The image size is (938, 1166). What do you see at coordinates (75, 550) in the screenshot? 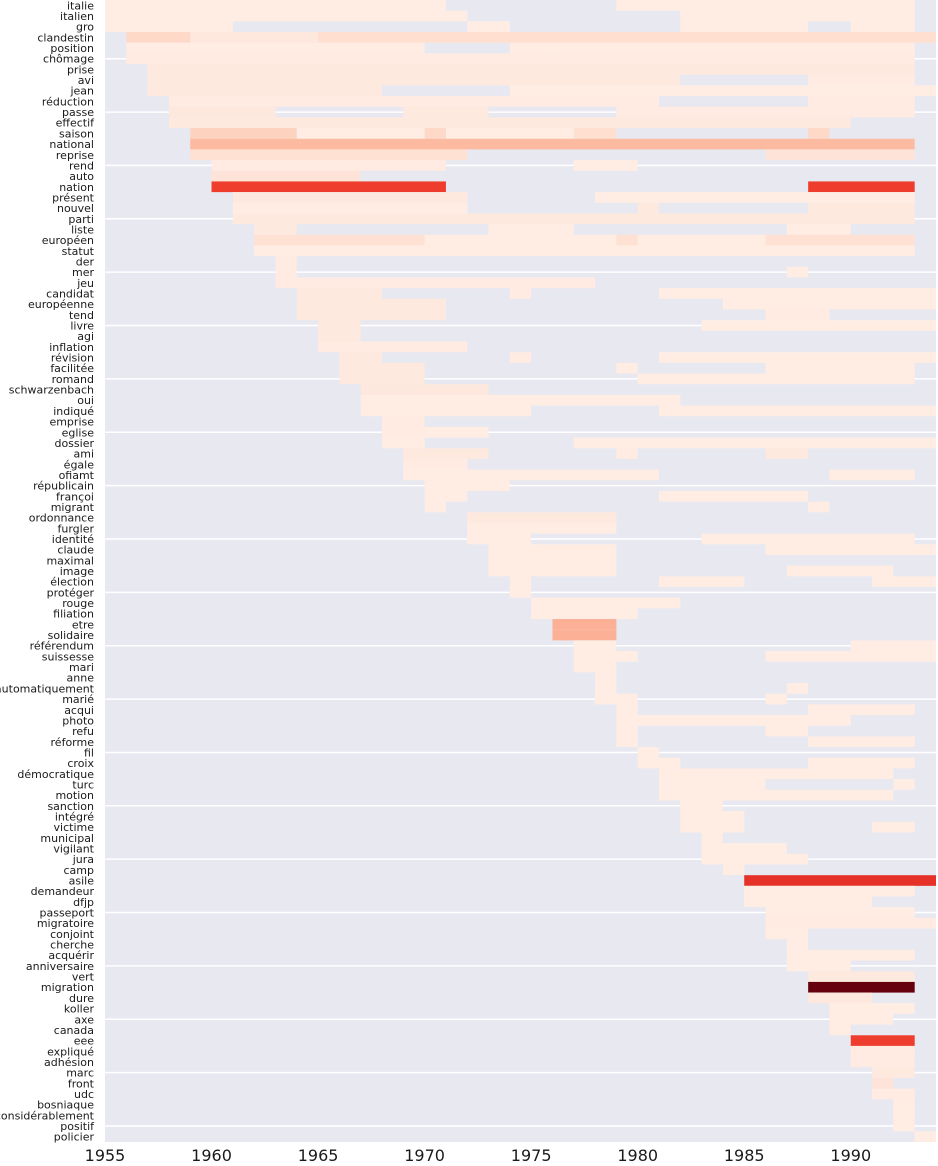
I see `y-tick-label: claude` at bounding box center [75, 550].